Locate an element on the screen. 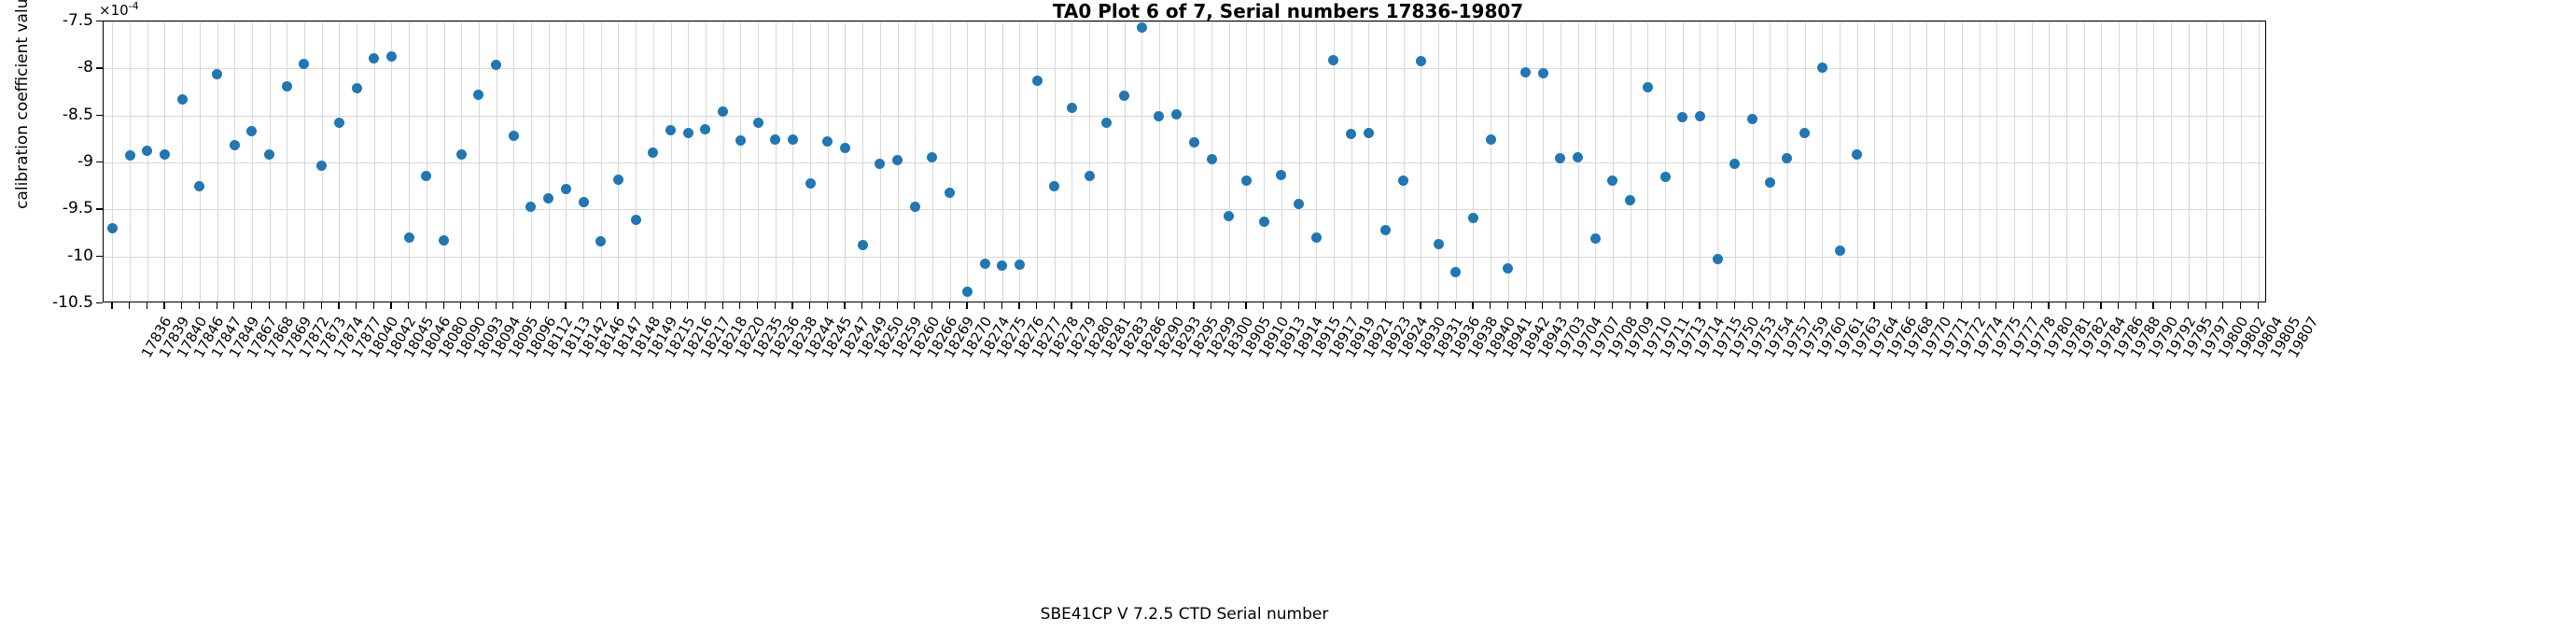 This screenshot has width=2576, height=632. horizontal-gridline is located at coordinates (1184, 69).